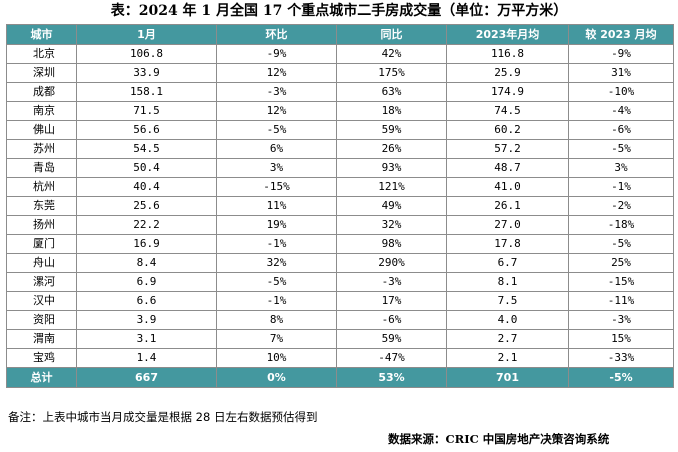  What do you see at coordinates (146, 377) in the screenshot?
I see `total-jan: 667` at bounding box center [146, 377].